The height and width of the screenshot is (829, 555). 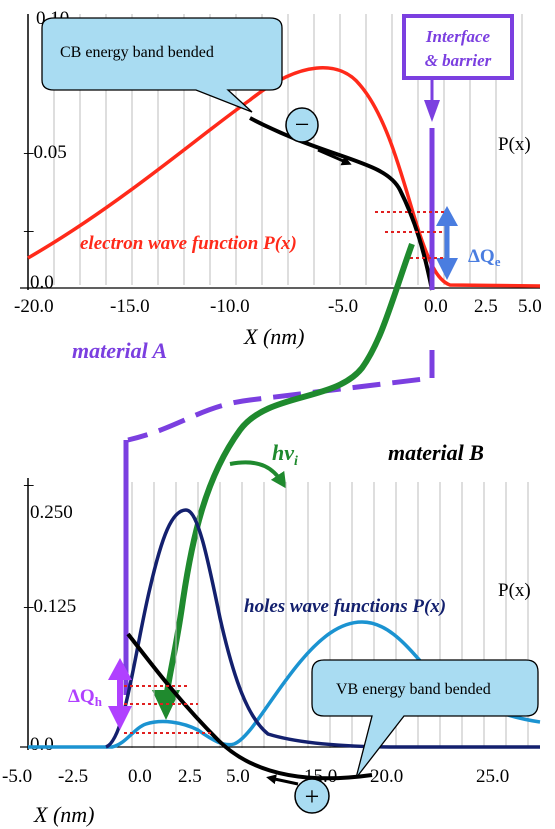 I want to click on vb-callout: VB energy band bended, so click(x=425, y=719).